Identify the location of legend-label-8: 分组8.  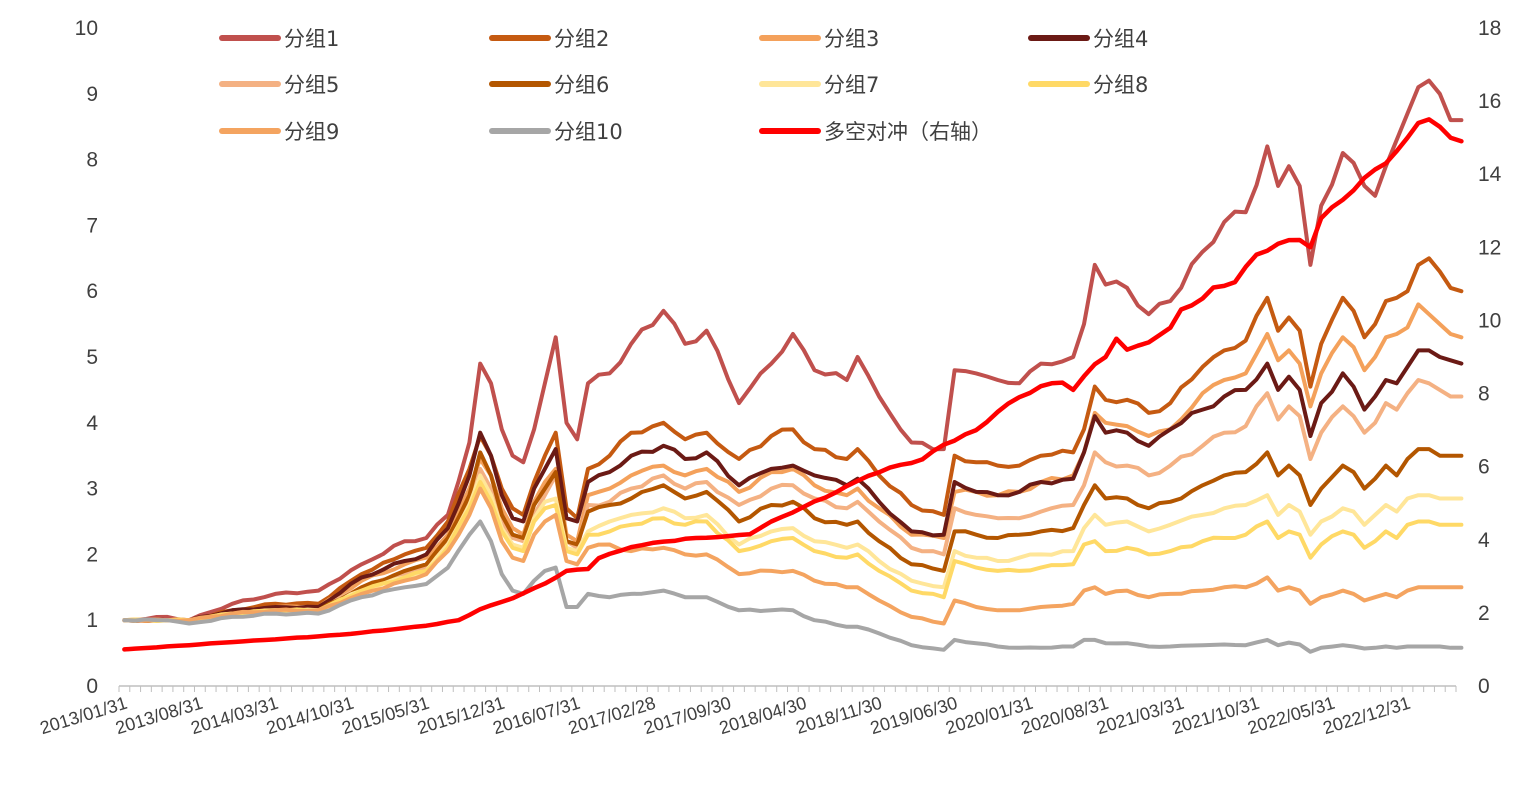
(1120, 85).